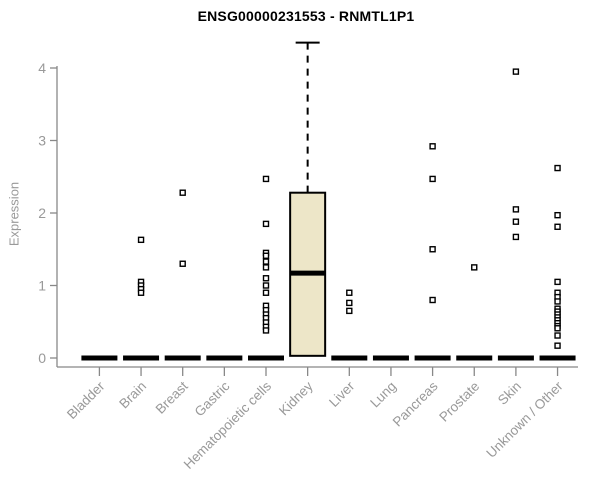 This screenshot has height=500, width=600. Describe the element at coordinates (509, 393) in the screenshot. I see `x-tick-label: Skin` at that location.